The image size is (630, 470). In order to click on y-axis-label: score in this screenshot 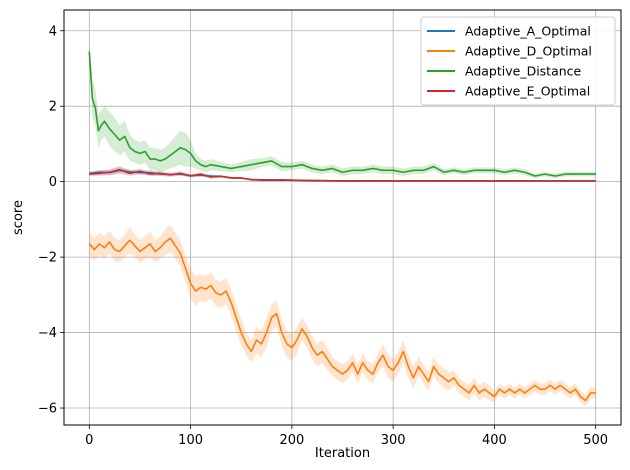, I will do `click(18, 217)`.